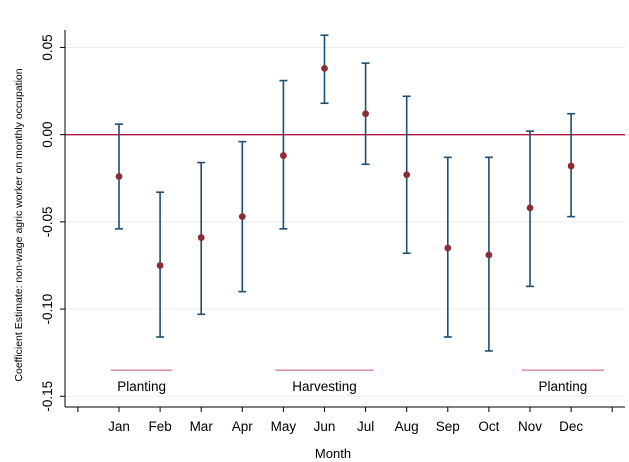  What do you see at coordinates (571, 166) in the screenshot?
I see `point-dec` at bounding box center [571, 166].